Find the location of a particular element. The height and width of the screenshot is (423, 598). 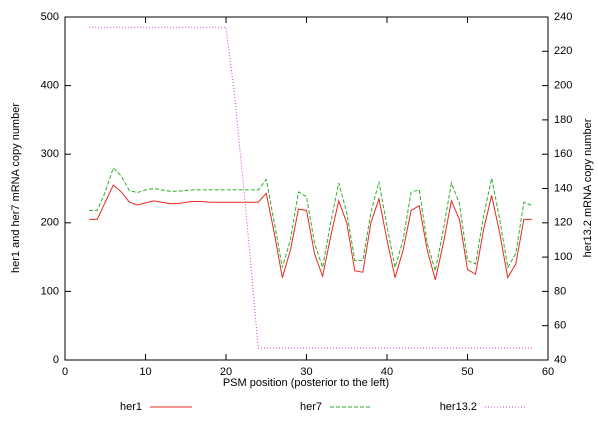

y2-tick-label: 240 is located at coordinates (563, 17).